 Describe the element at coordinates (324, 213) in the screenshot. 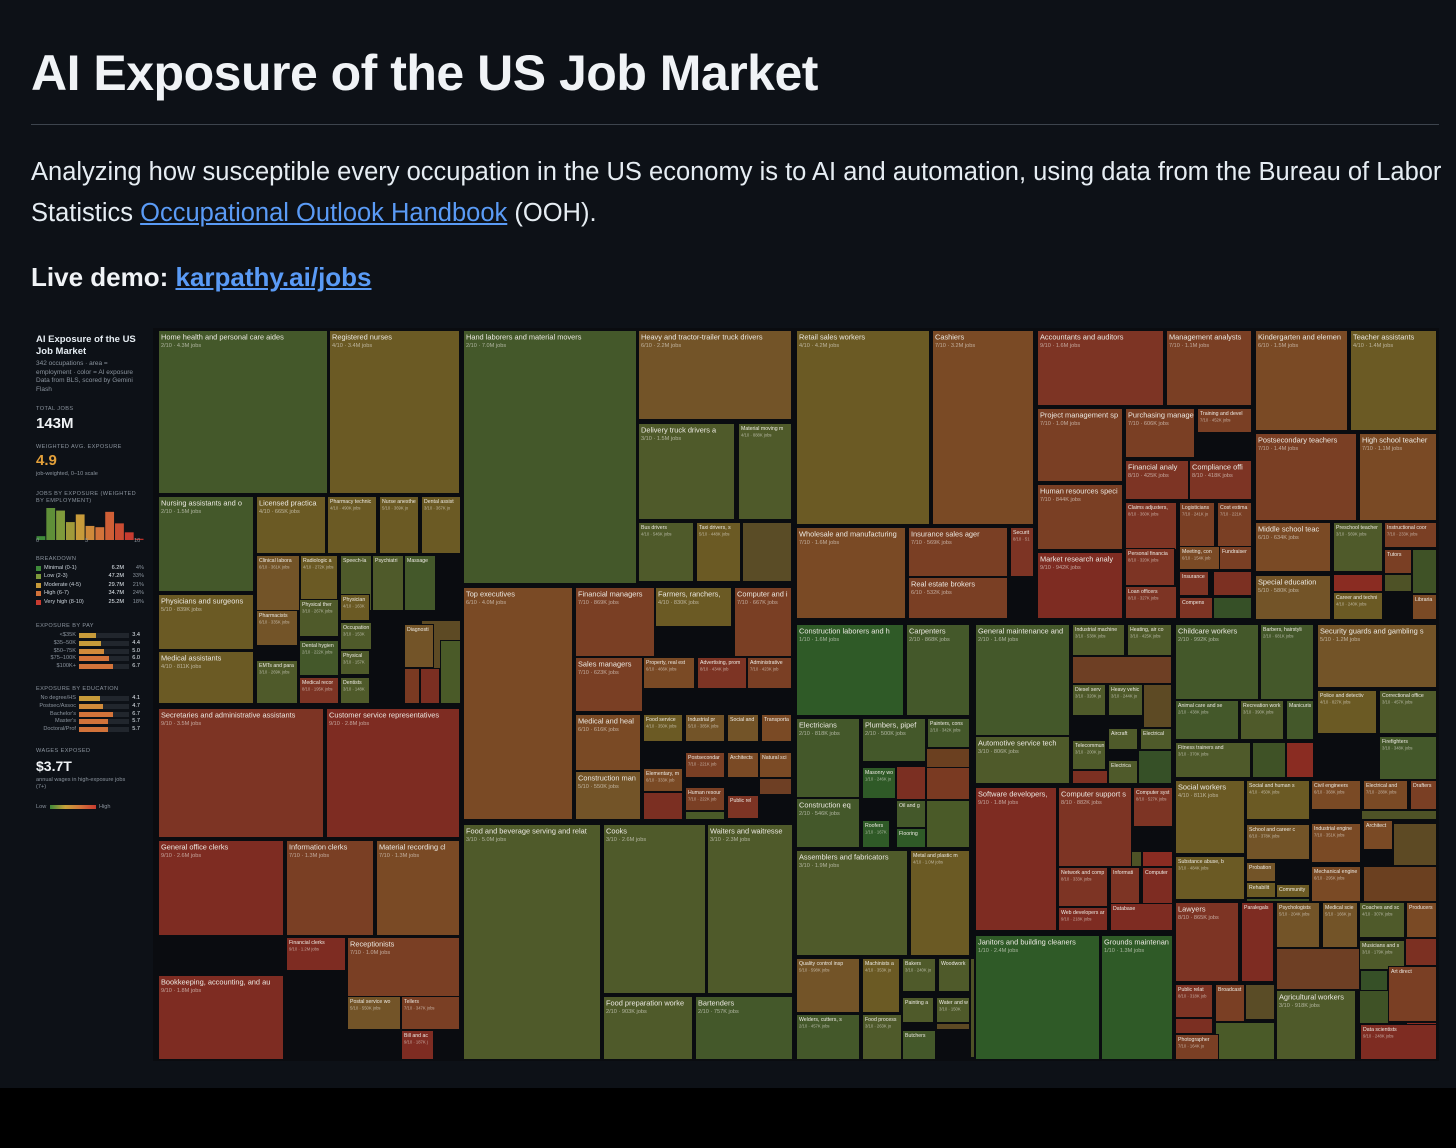

I see `ooh-link: Occupational Outlook Handbook` at that location.